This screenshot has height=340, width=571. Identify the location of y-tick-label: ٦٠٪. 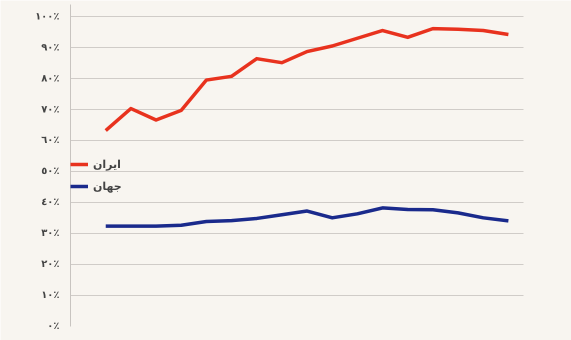
(50, 140).